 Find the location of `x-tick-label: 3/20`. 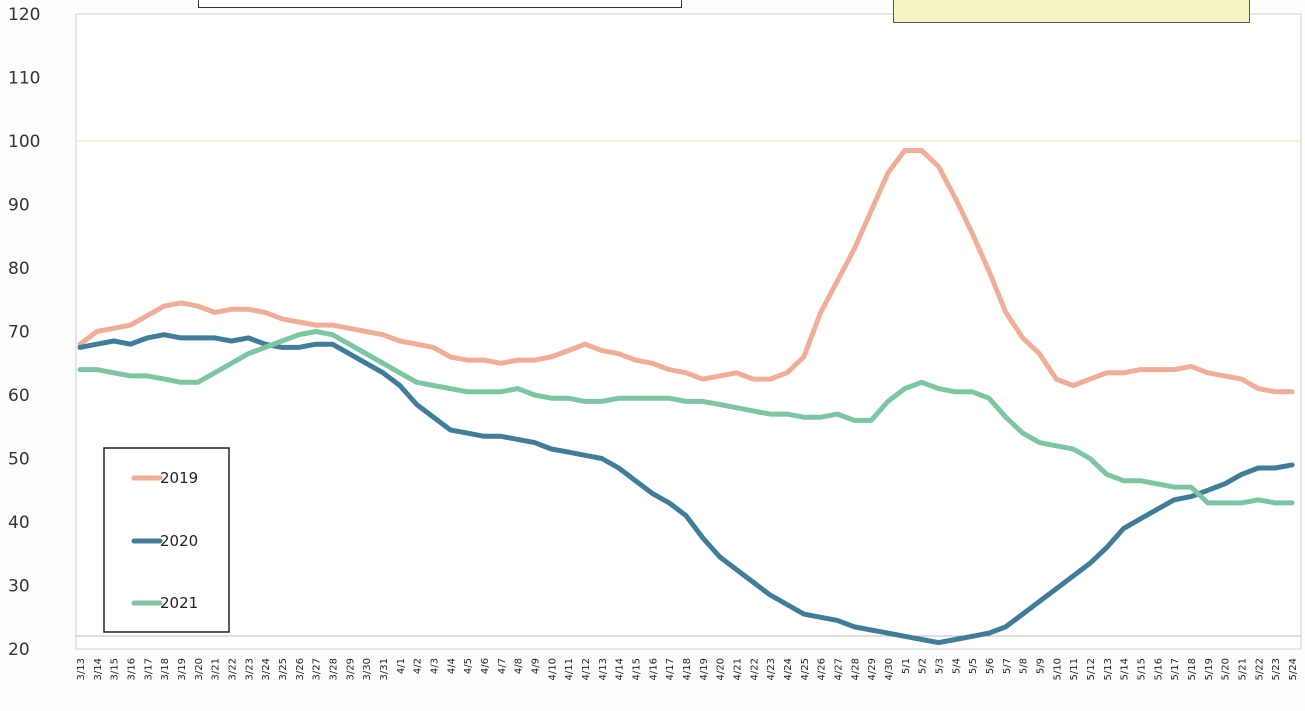

x-tick-label: 3/20 is located at coordinates (199, 669).